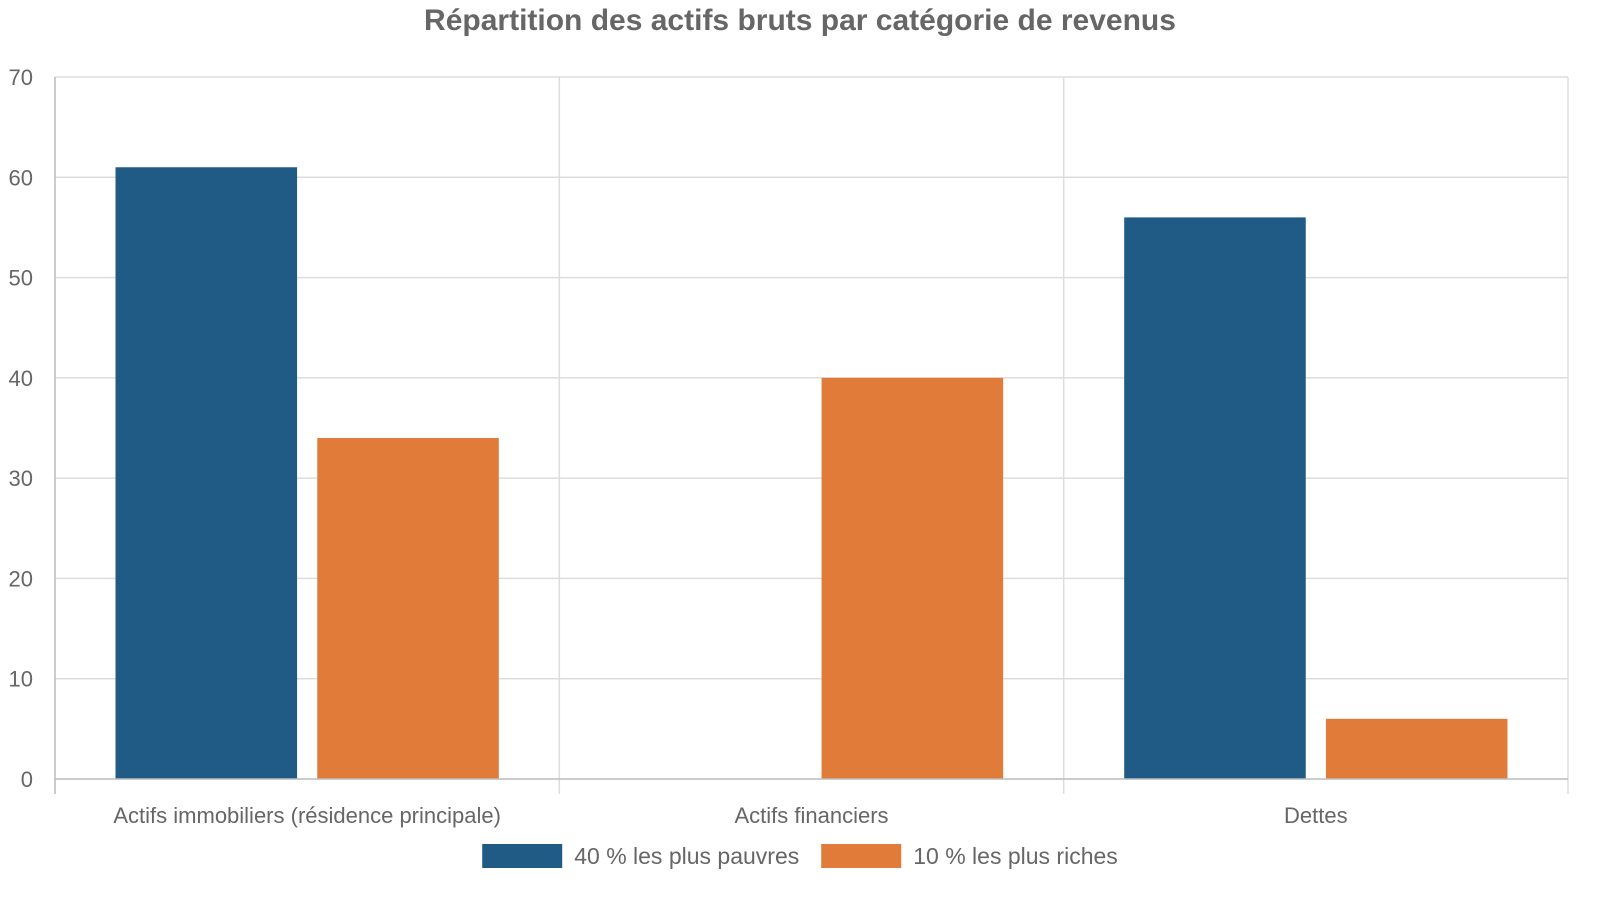 The width and height of the screenshot is (1600, 900). I want to click on legend-item-richest-10: 10 % les plus riches, so click(969, 856).